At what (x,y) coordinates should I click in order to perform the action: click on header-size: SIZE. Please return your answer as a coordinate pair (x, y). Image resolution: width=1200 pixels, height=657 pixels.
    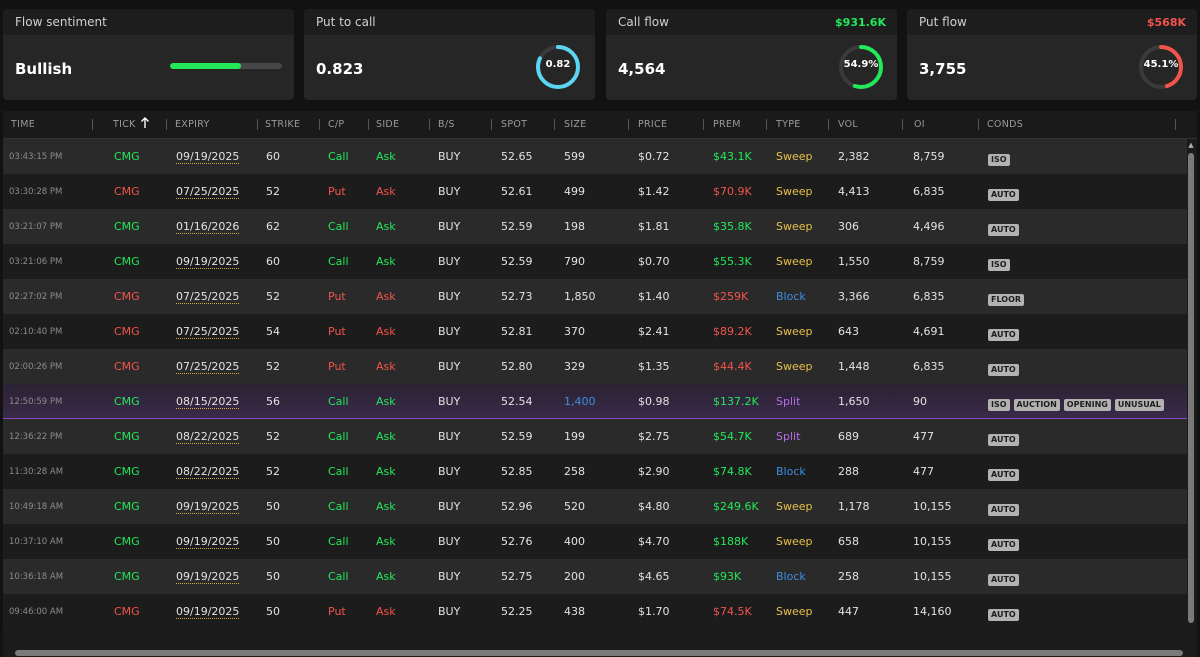
    Looking at the image, I should click on (575, 124).